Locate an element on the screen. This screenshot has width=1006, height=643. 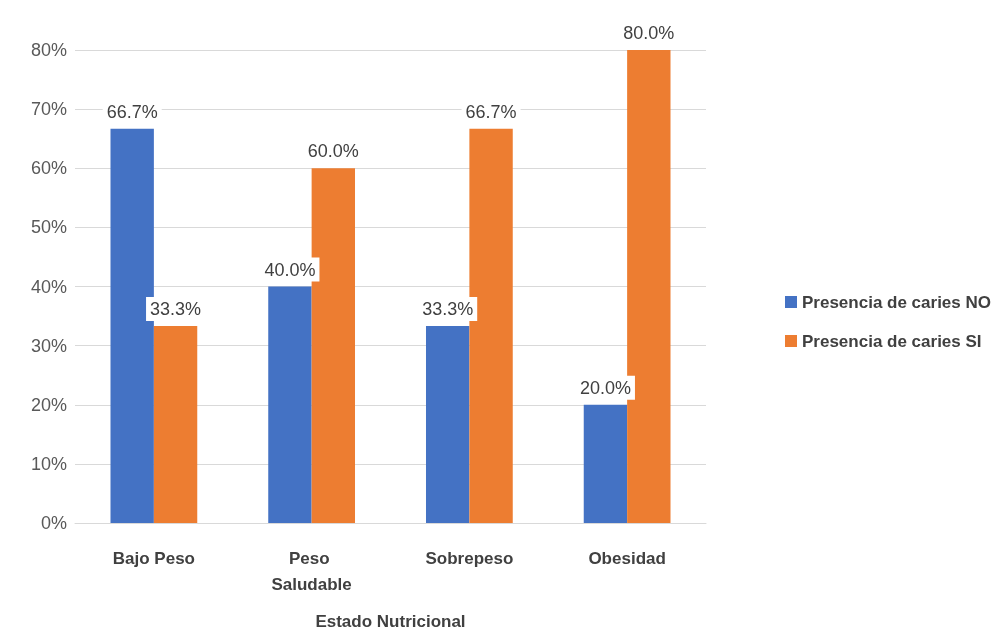
y-tick-label: 10% is located at coordinates (48, 463).